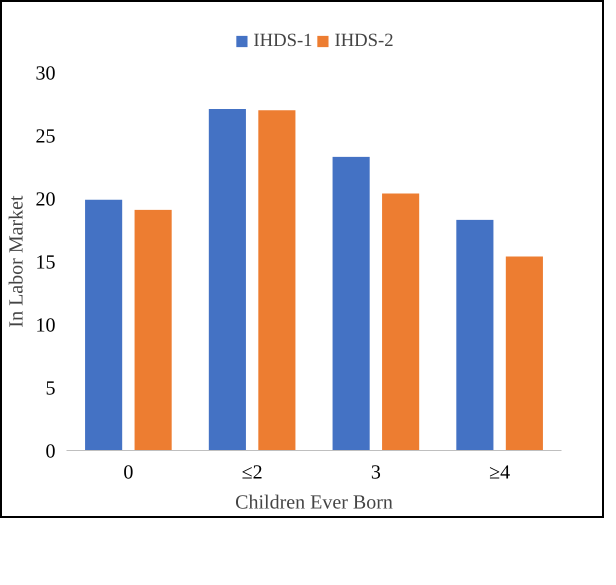 Image resolution: width=616 pixels, height=585 pixels. I want to click on legend-label: IHDS-1, so click(282, 41).